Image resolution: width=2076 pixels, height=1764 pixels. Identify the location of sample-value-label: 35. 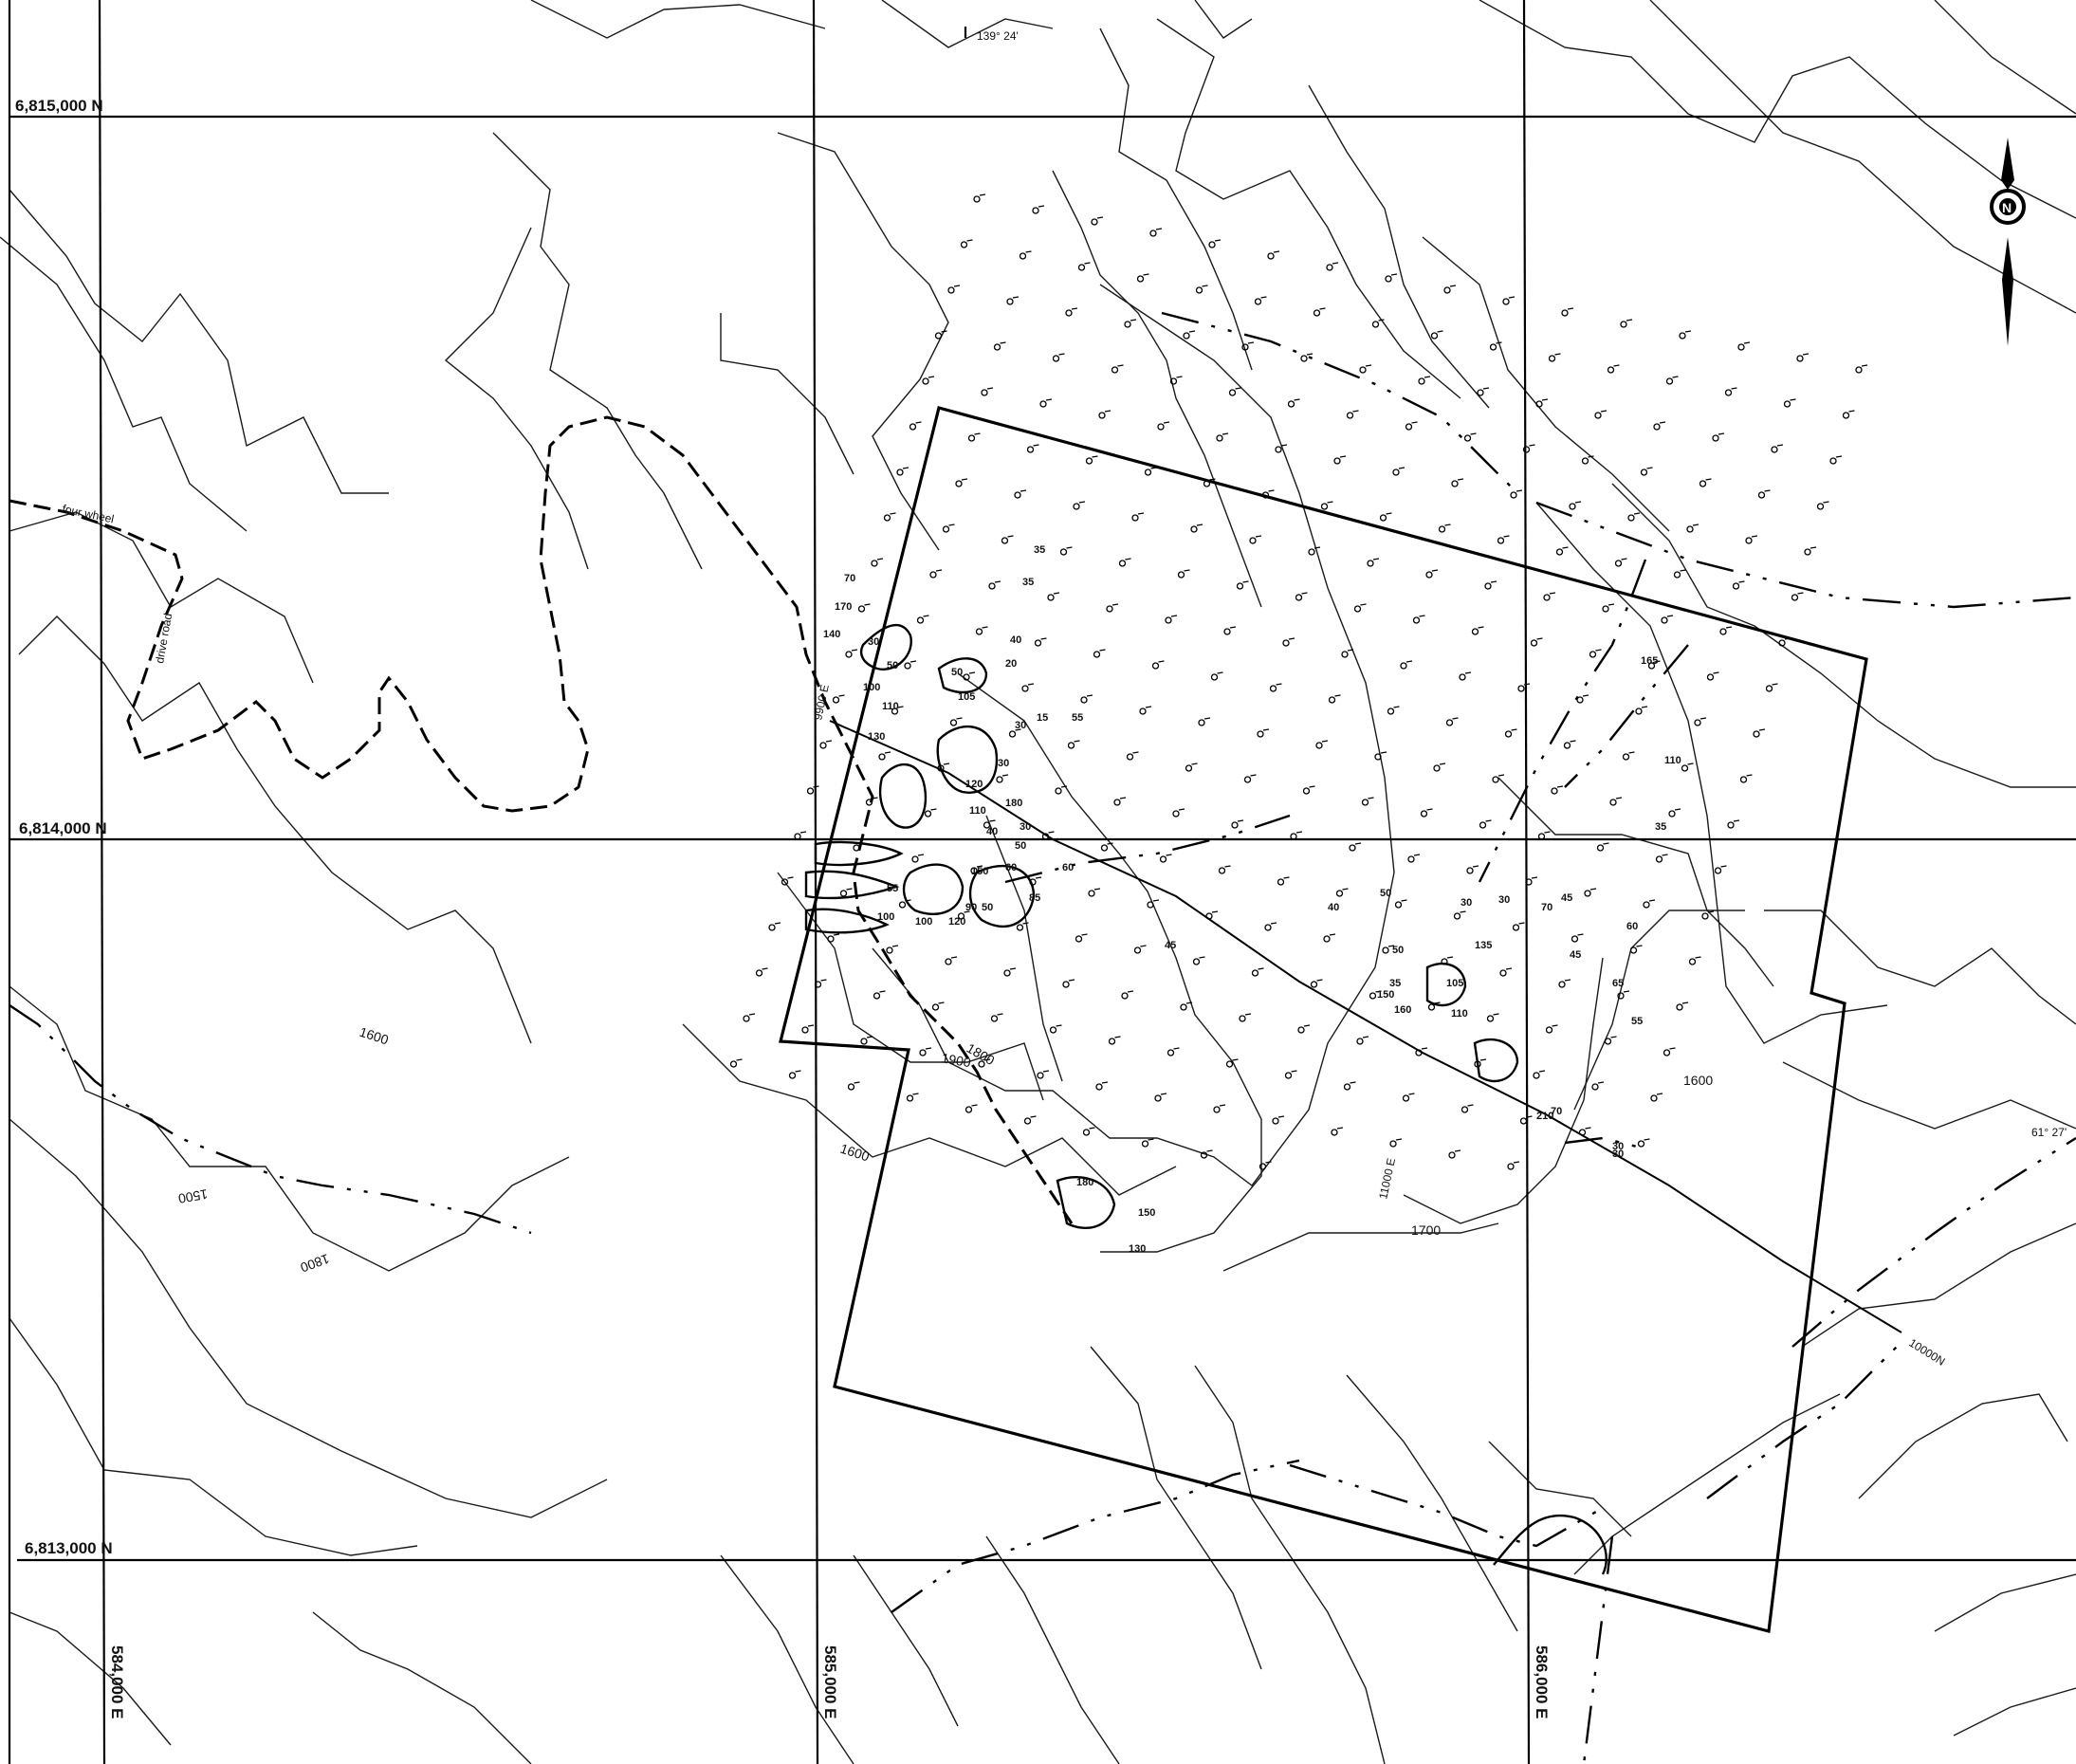
(1395, 984).